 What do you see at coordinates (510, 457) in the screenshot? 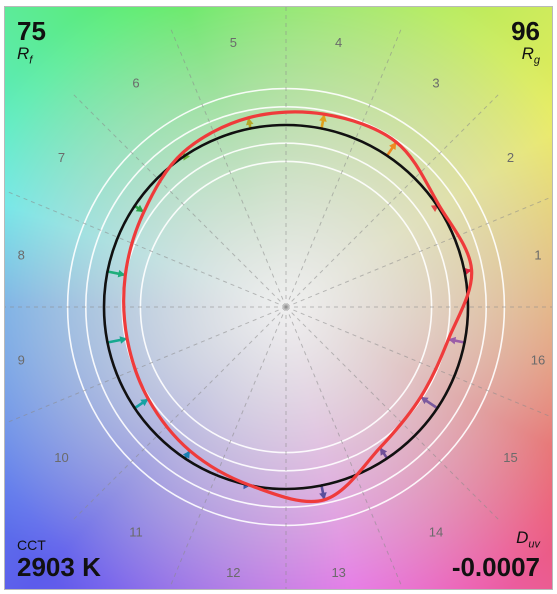
I see `hue-bin-label: 15` at bounding box center [510, 457].